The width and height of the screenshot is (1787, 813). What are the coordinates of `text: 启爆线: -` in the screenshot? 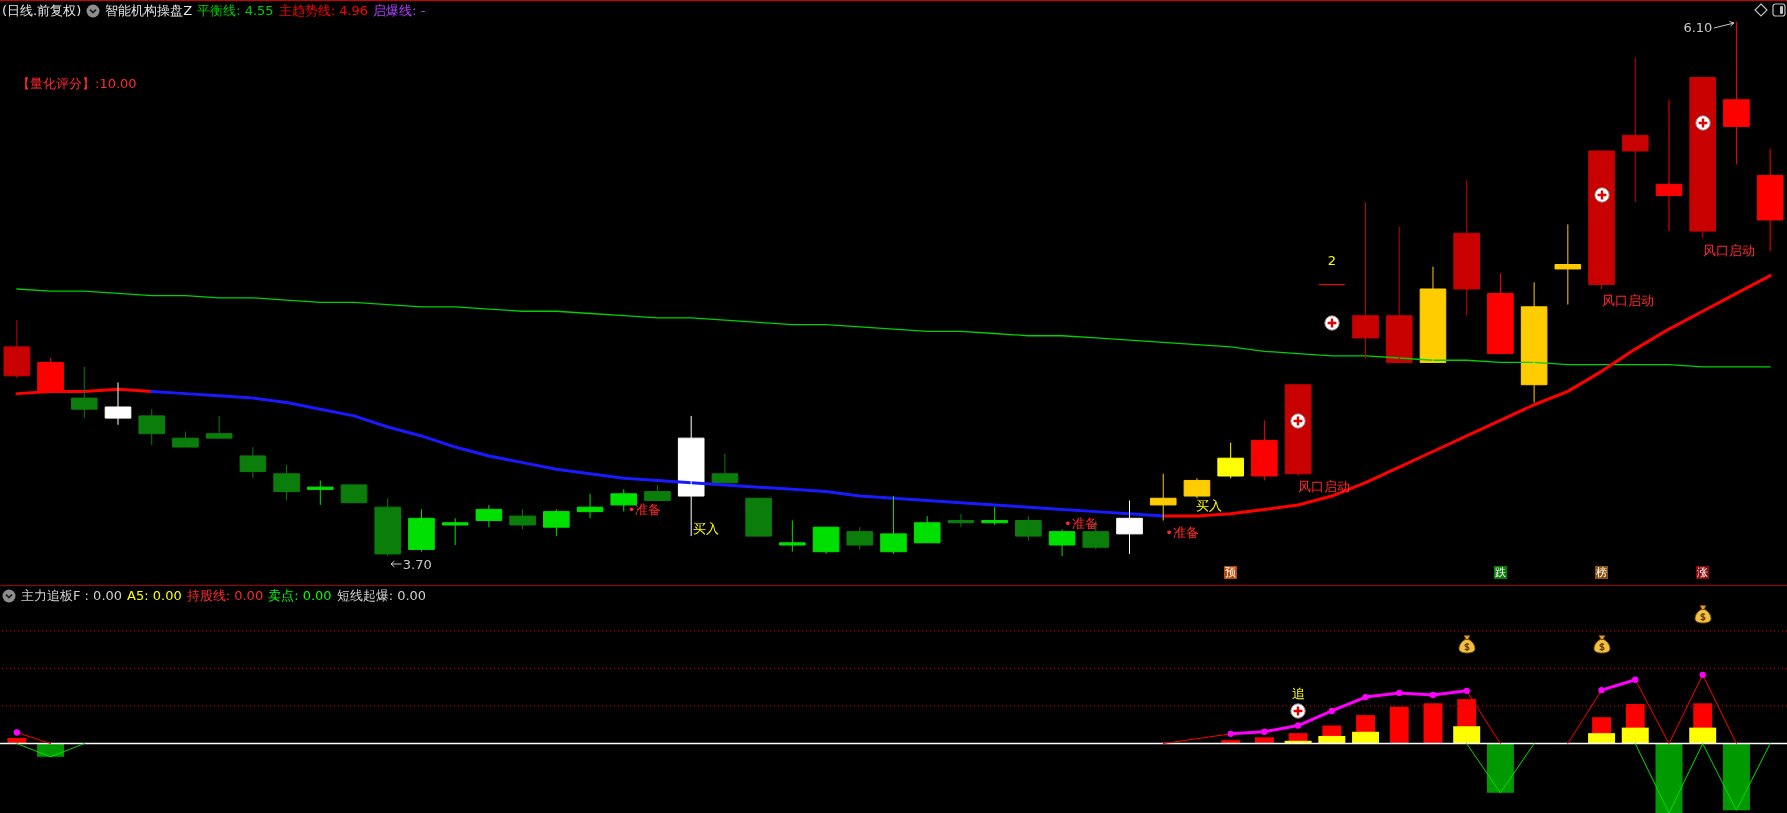 It's located at (399, 10).